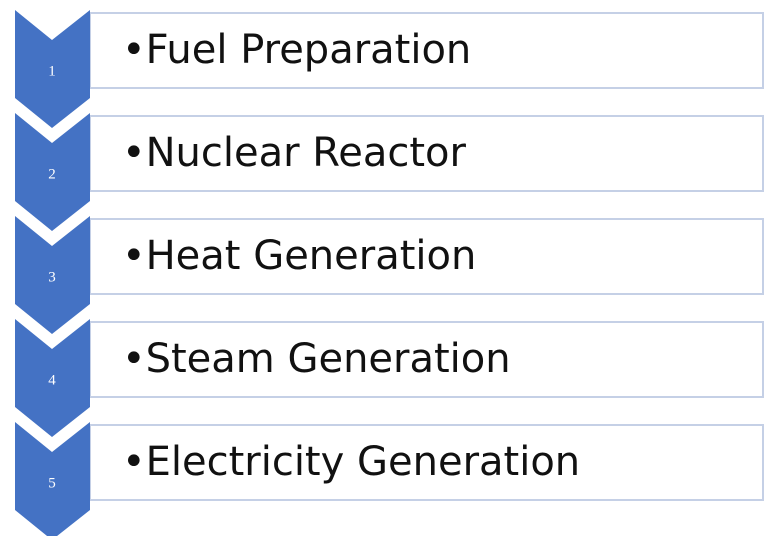 The height and width of the screenshot is (536, 765). What do you see at coordinates (294, 153) in the screenshot?
I see `step-label: •Nuclear Reactor` at bounding box center [294, 153].